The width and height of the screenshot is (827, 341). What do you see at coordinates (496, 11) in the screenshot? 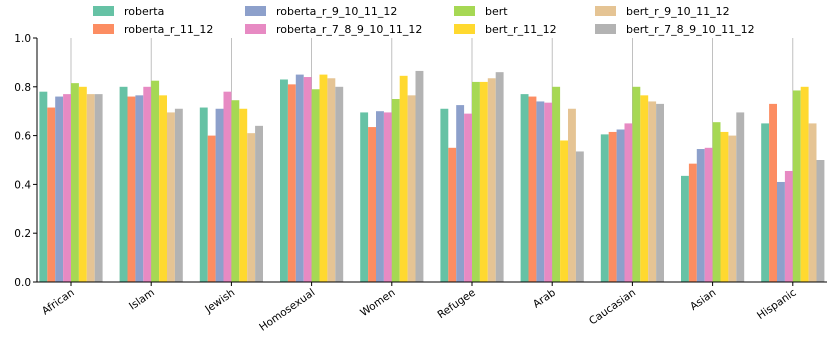
I see `legend-label-bert: bert` at bounding box center [496, 11].